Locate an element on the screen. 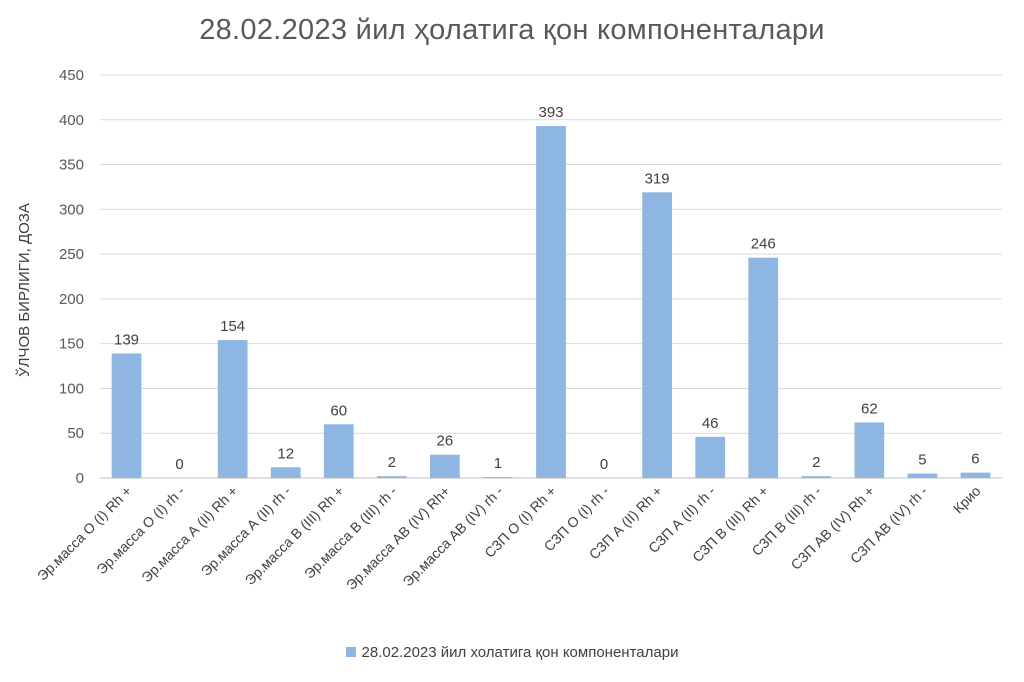 The width and height of the screenshot is (1024, 682). y-tick-label: 50 is located at coordinates (75, 433).